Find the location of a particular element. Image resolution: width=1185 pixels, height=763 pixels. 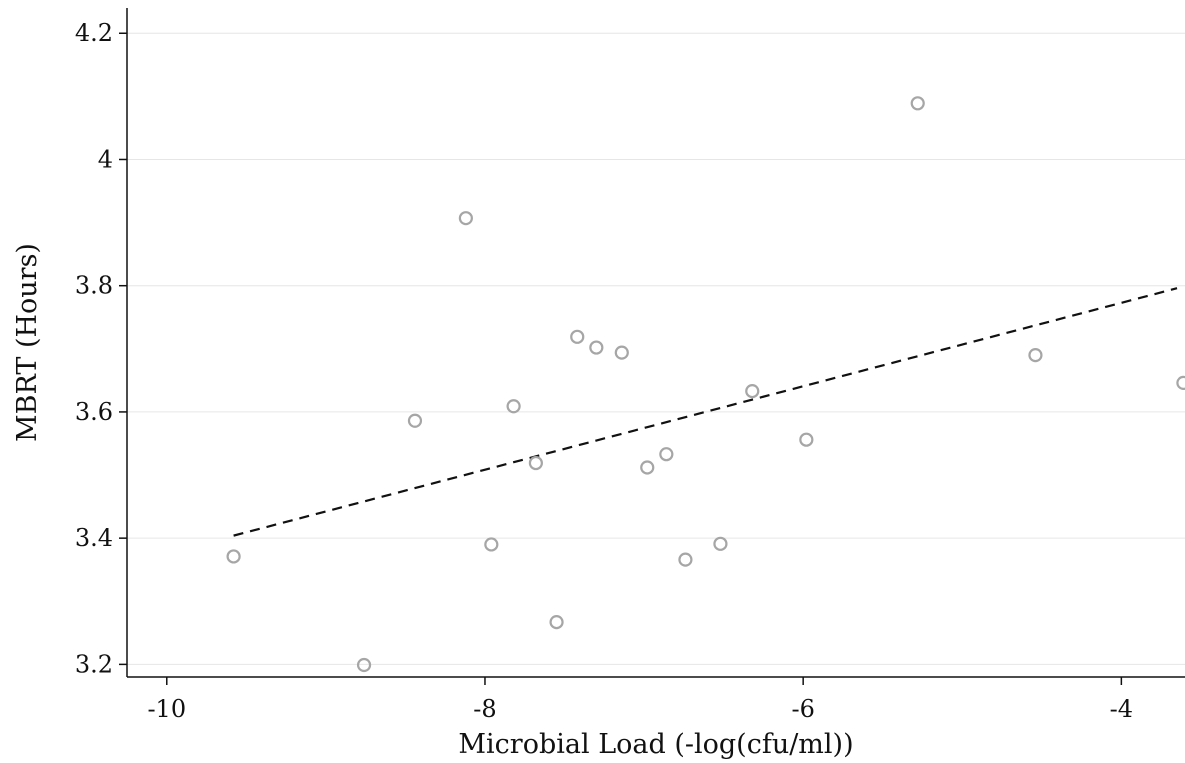

y-axis-label: MBRT (Hours) is located at coordinates (27, 342).